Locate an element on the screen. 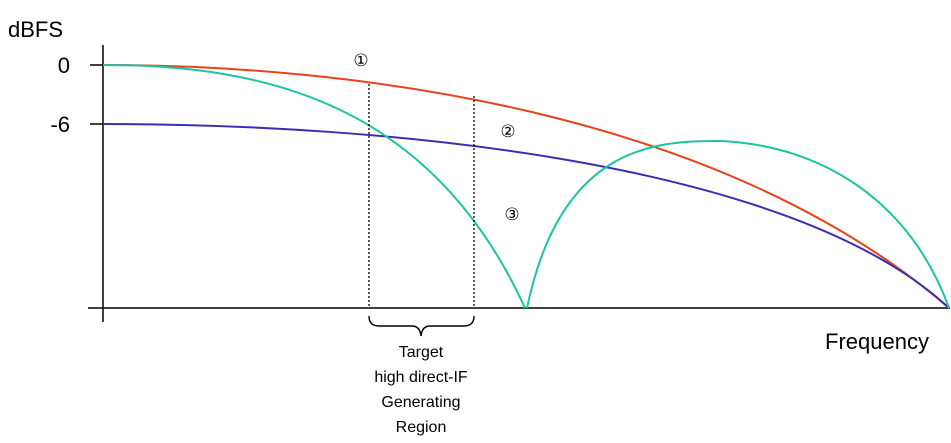  curve-2-label: ② is located at coordinates (507, 132).